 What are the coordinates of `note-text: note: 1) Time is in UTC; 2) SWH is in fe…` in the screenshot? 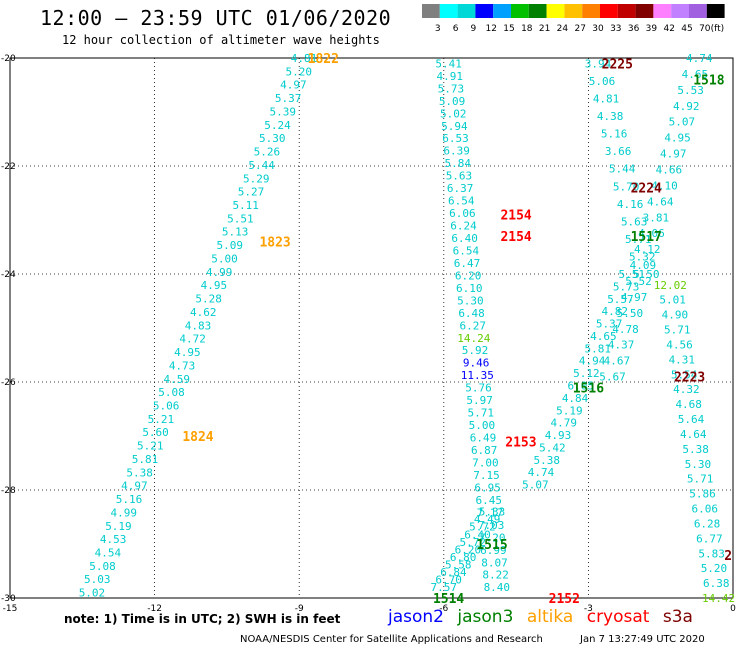 It's located at (202, 619).